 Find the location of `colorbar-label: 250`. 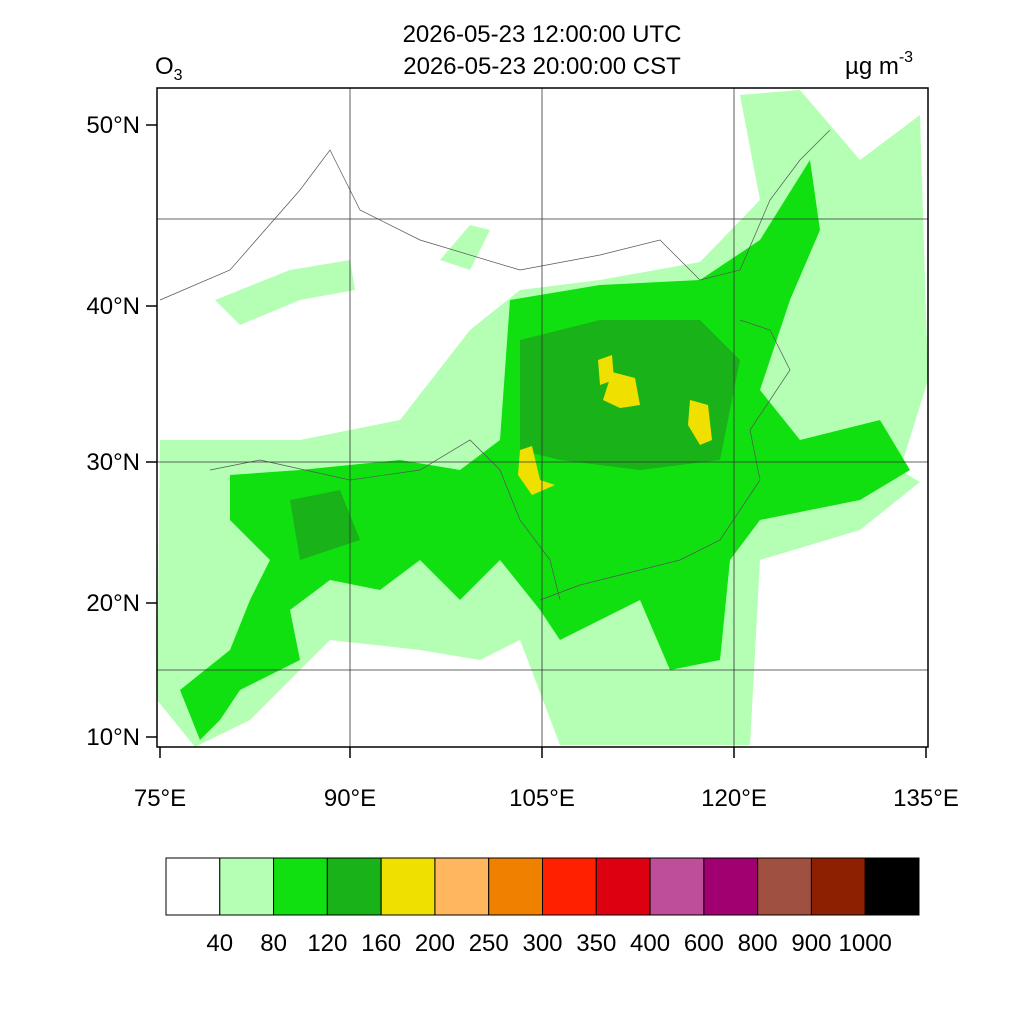

colorbar-label: 250 is located at coordinates (489, 943).